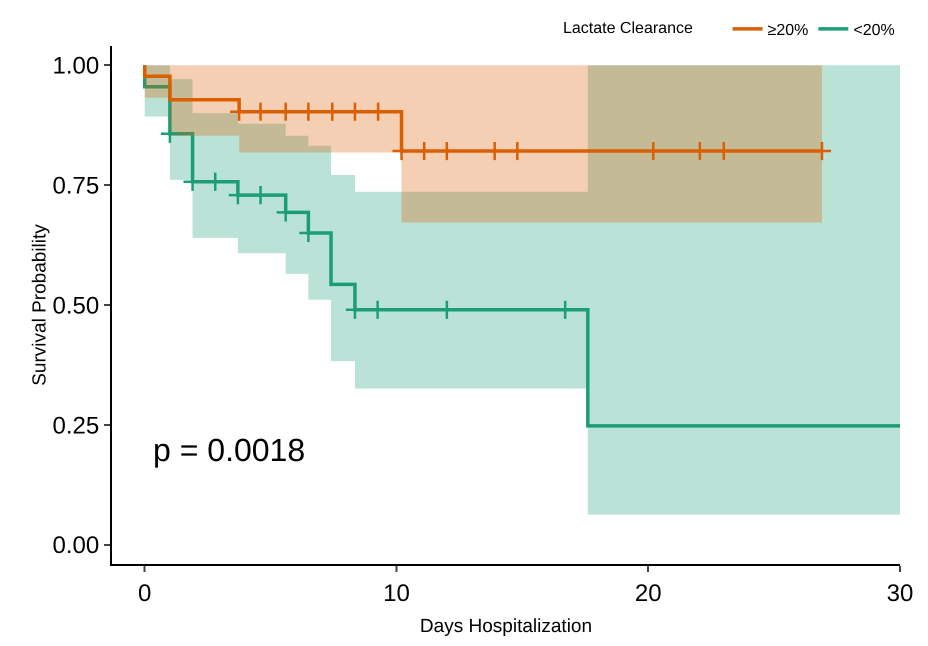 This screenshot has width=928, height=646. What do you see at coordinates (506, 626) in the screenshot?
I see `x-axis-title: Days Hospitalization` at bounding box center [506, 626].